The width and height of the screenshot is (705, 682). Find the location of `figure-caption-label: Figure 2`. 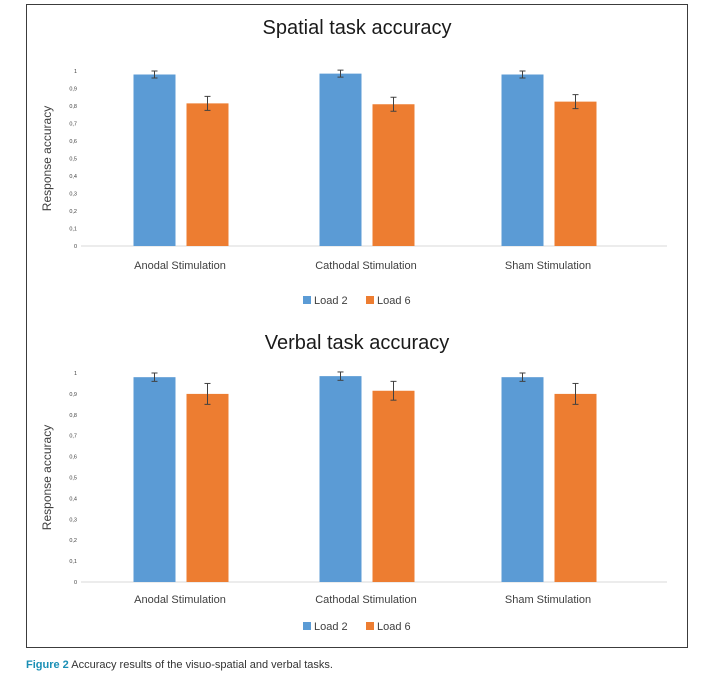

figure-caption-label: Figure 2 is located at coordinates (47, 665).